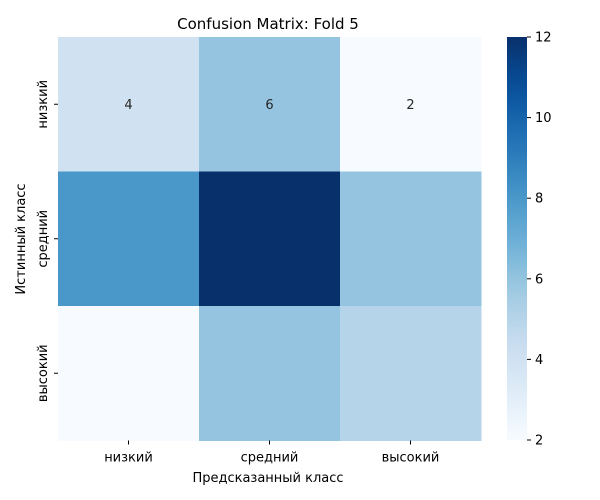 Image resolution: width=600 pixels, height=500 pixels. What do you see at coordinates (267, 478) in the screenshot?
I see `x-axis-label: Предсказанный класс` at bounding box center [267, 478].